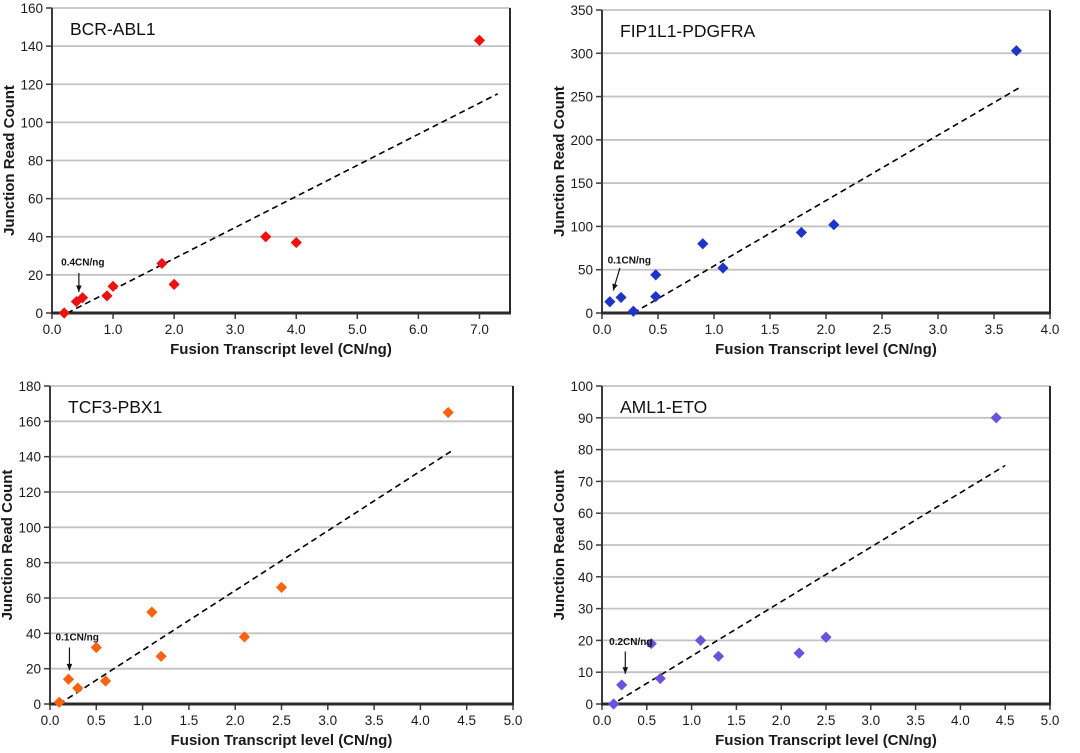 This screenshot has height=753, width=1080. What do you see at coordinates (115, 407) in the screenshot?
I see `panel-title: TCF3-PBX1` at bounding box center [115, 407].